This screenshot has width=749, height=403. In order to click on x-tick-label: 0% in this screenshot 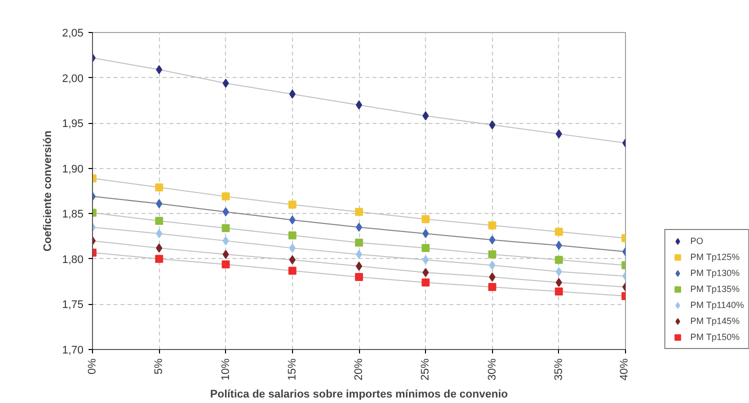, I will do `click(92, 366)`.